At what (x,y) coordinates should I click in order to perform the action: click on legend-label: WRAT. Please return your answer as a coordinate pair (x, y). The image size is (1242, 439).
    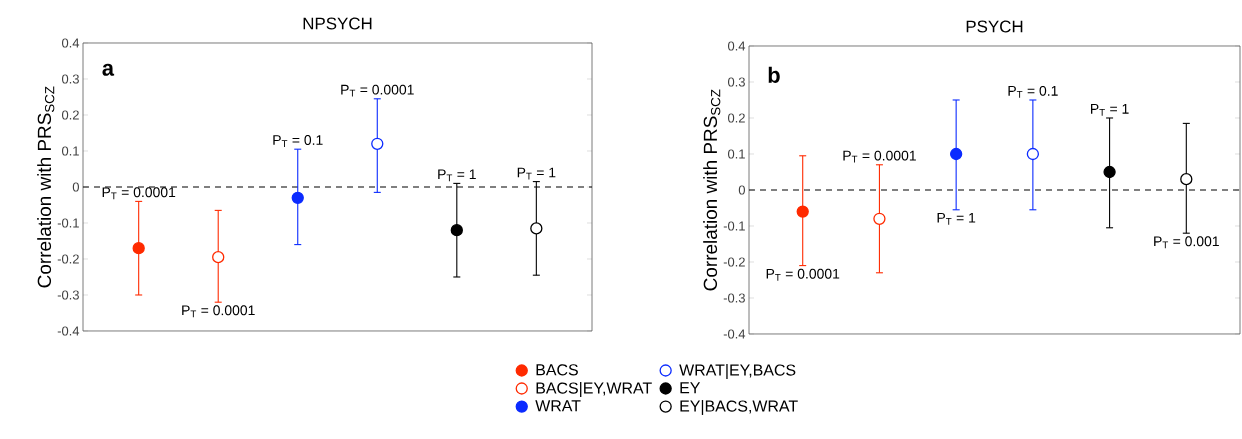
    Looking at the image, I should click on (558, 406).